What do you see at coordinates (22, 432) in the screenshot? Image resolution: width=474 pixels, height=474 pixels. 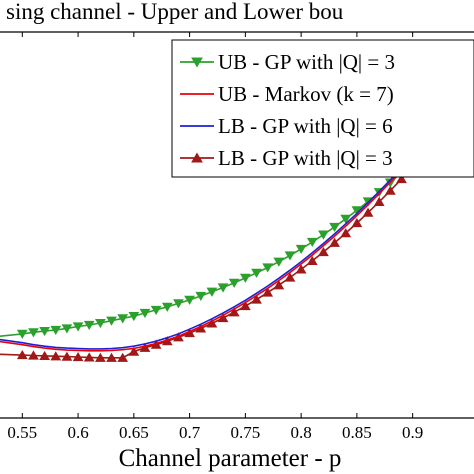 I see `x-tick-label: 0.55` at bounding box center [22, 432].